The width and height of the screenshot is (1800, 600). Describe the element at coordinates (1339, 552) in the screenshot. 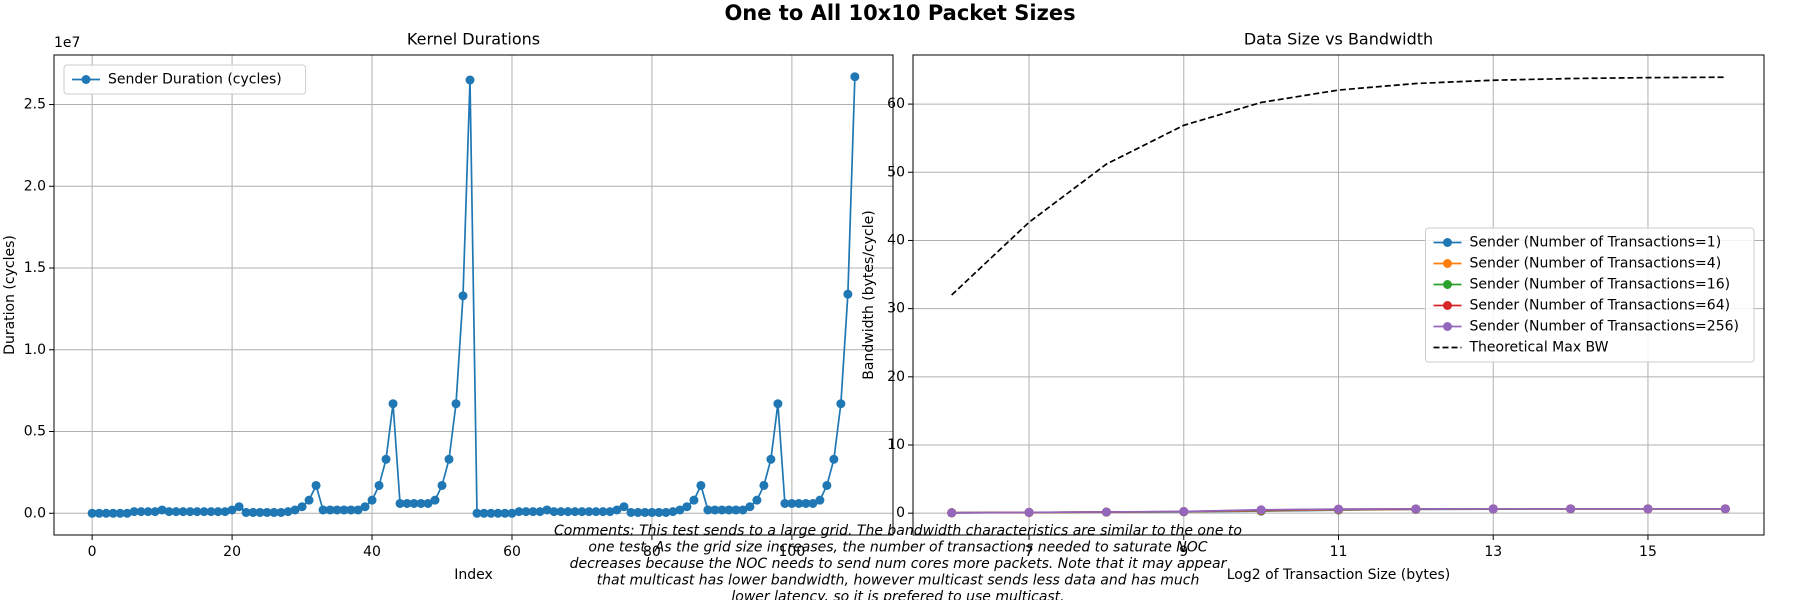

I see `x-tick-label: 11` at that location.